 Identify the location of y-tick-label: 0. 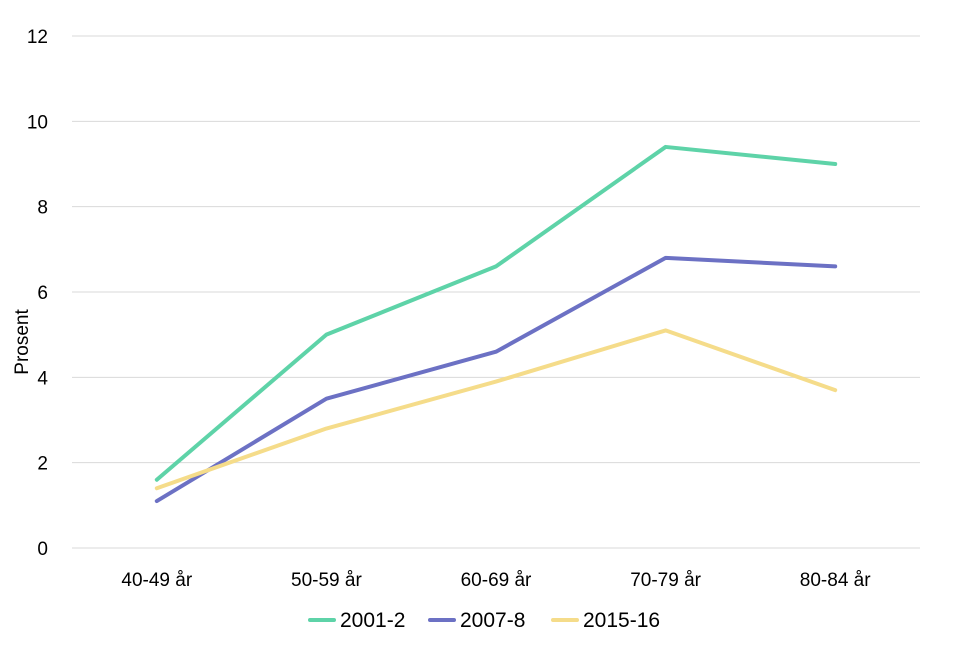
(42, 549).